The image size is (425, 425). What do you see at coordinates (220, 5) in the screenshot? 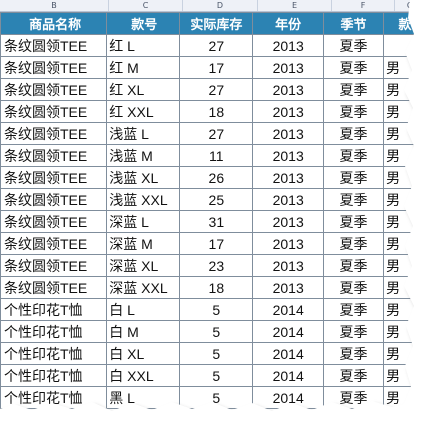
I see `column-letter-d: D` at bounding box center [220, 5].